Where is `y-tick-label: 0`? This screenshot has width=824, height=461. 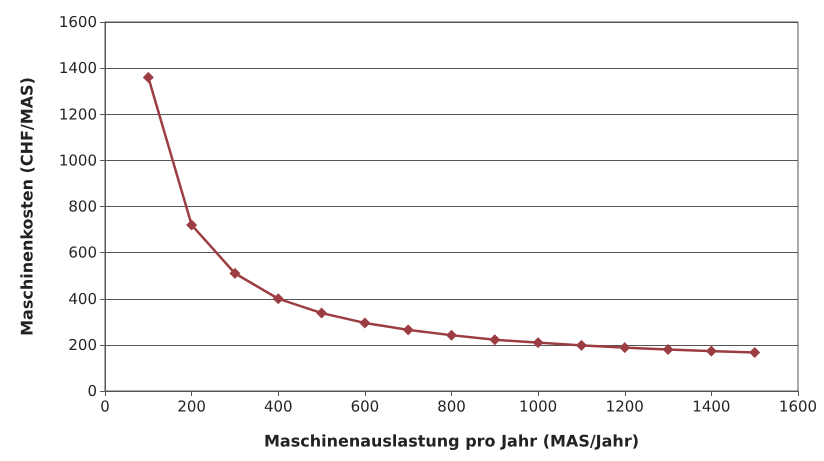 y-tick-label: 0 is located at coordinates (92, 391).